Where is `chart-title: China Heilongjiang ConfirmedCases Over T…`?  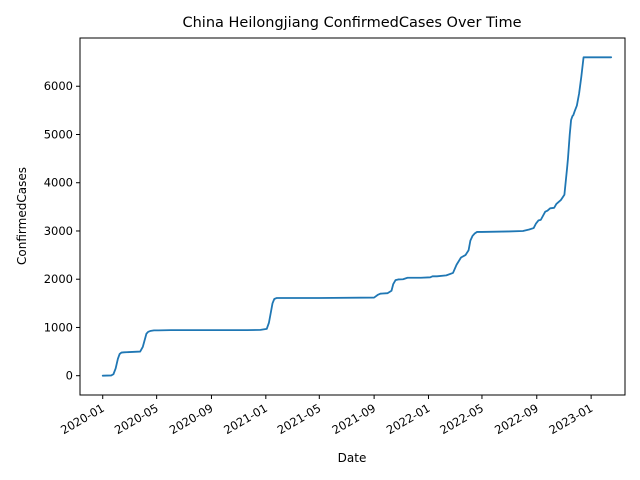
chart-title: China Heilongjiang ConfirmedCases Over T… is located at coordinates (351, 23).